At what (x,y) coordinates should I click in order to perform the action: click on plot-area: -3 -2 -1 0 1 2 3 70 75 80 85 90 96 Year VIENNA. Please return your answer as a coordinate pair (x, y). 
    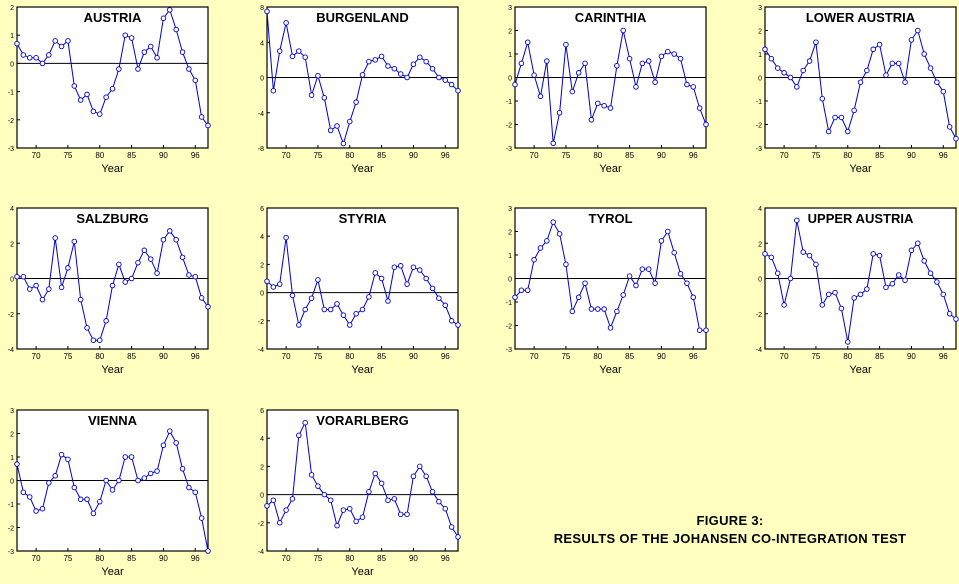
    Looking at the image, I should click on (109, 493).